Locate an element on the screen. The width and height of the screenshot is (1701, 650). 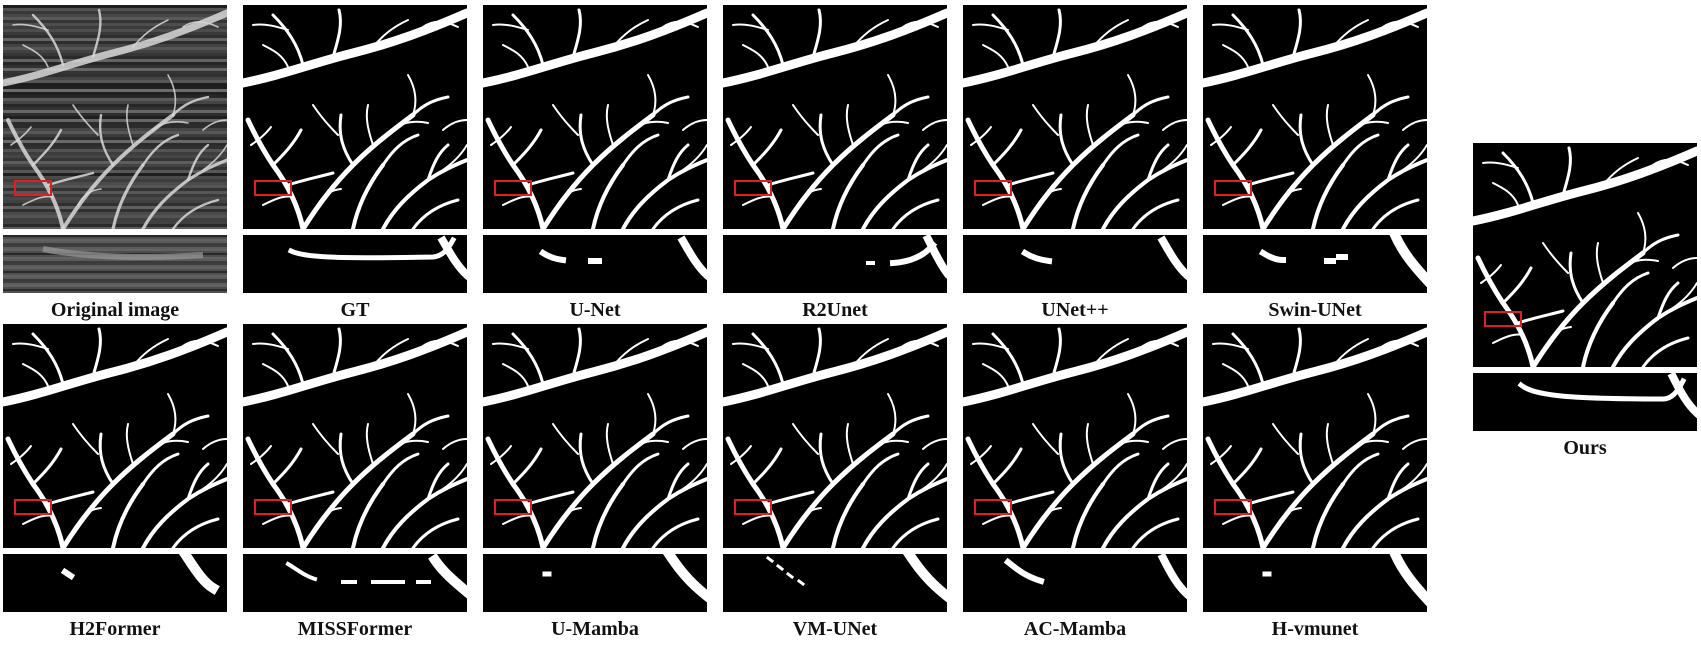
r2unet-vessel-map is located at coordinates (835, 117).